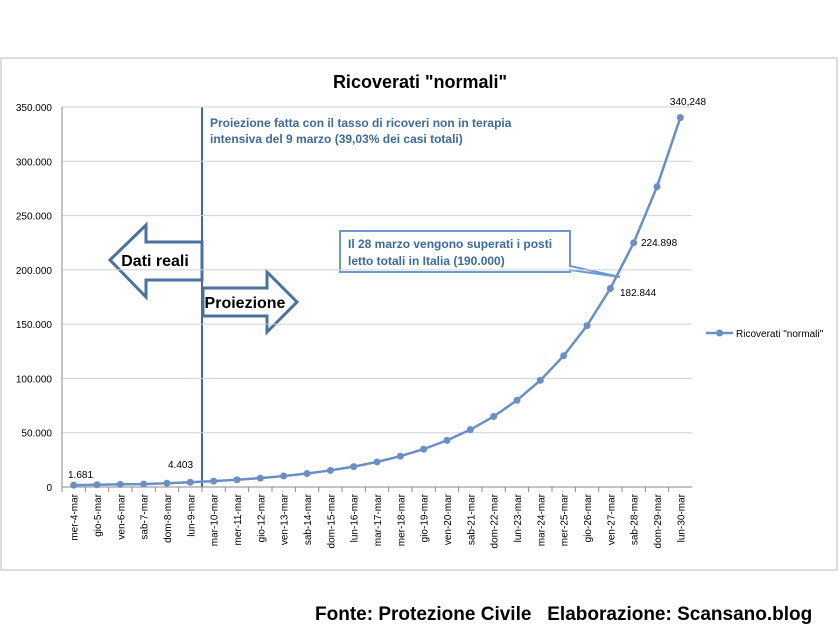  What do you see at coordinates (495, 520) in the screenshot?
I see `x-tick-label: dom-22-mar` at bounding box center [495, 520].